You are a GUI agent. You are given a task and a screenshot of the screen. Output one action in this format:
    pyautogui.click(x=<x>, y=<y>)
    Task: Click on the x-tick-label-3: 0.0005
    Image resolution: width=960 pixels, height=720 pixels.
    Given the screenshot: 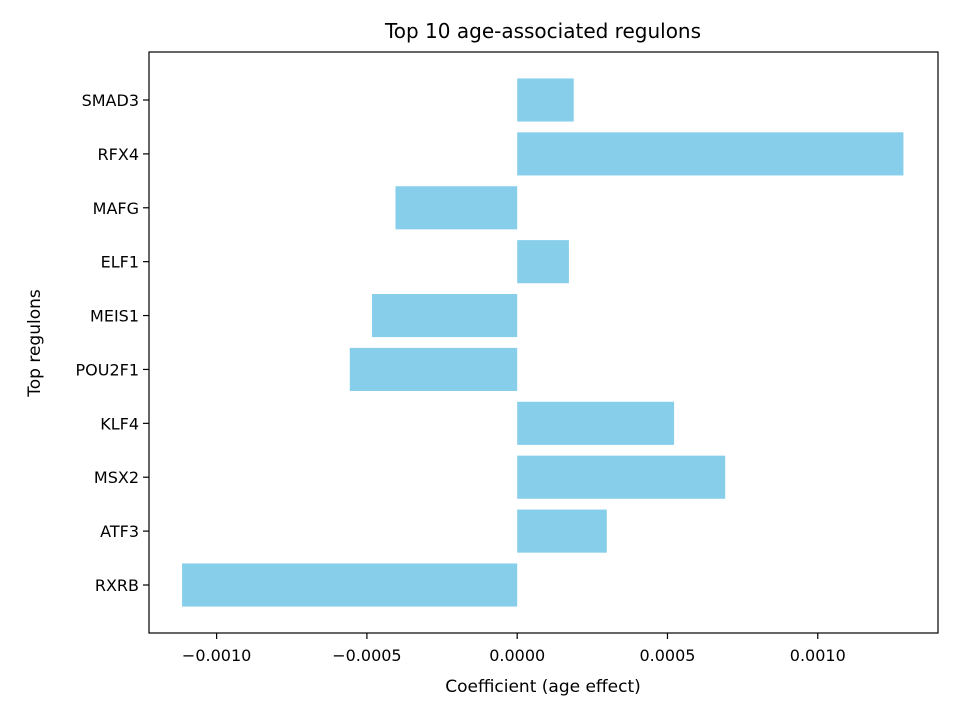 What is the action you would take?
    pyautogui.click(x=667, y=655)
    